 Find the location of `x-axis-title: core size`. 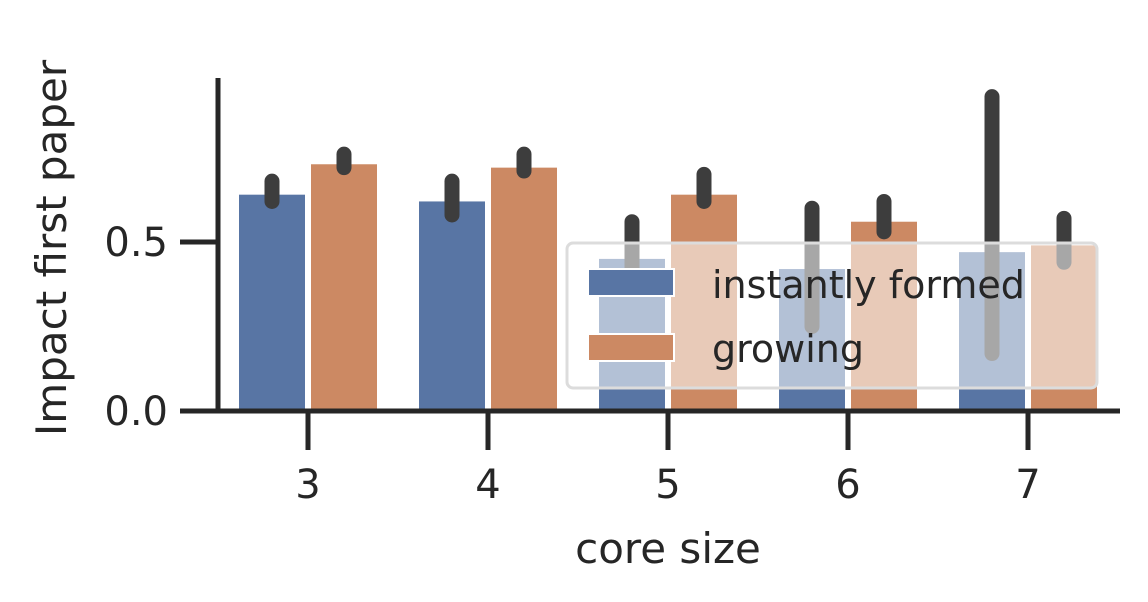

x-axis-title: core size is located at coordinates (668, 548).